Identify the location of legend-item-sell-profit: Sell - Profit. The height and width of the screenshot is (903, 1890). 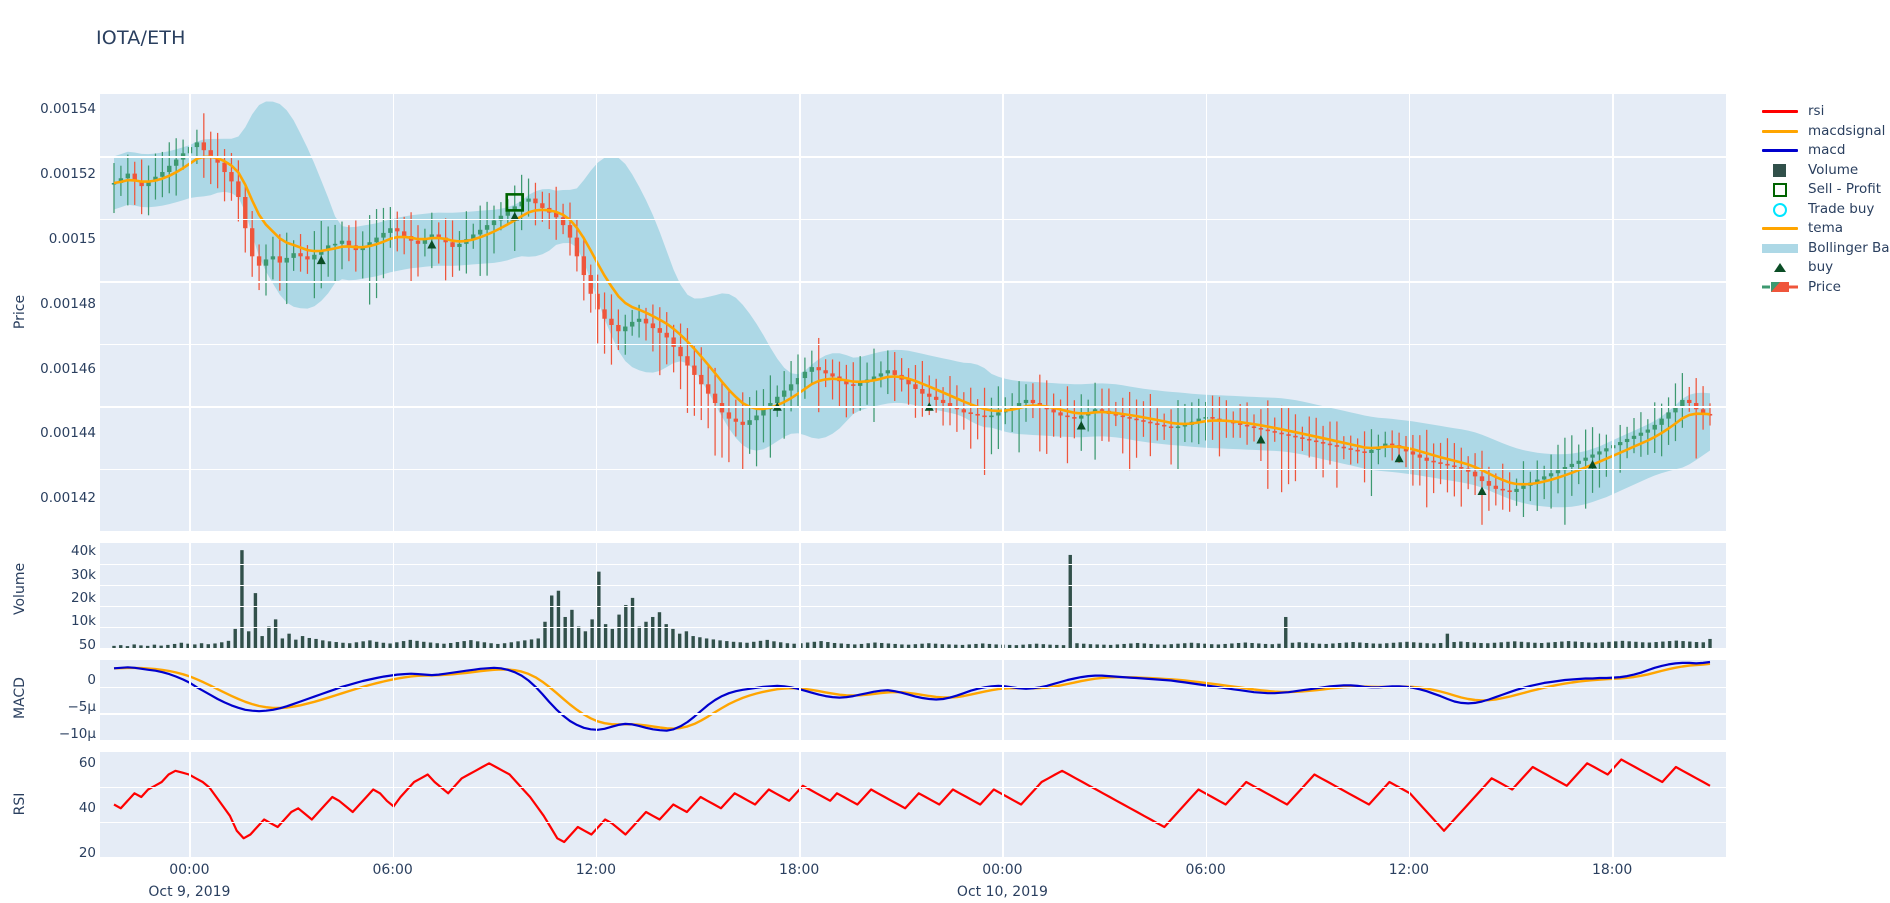
(1824, 189).